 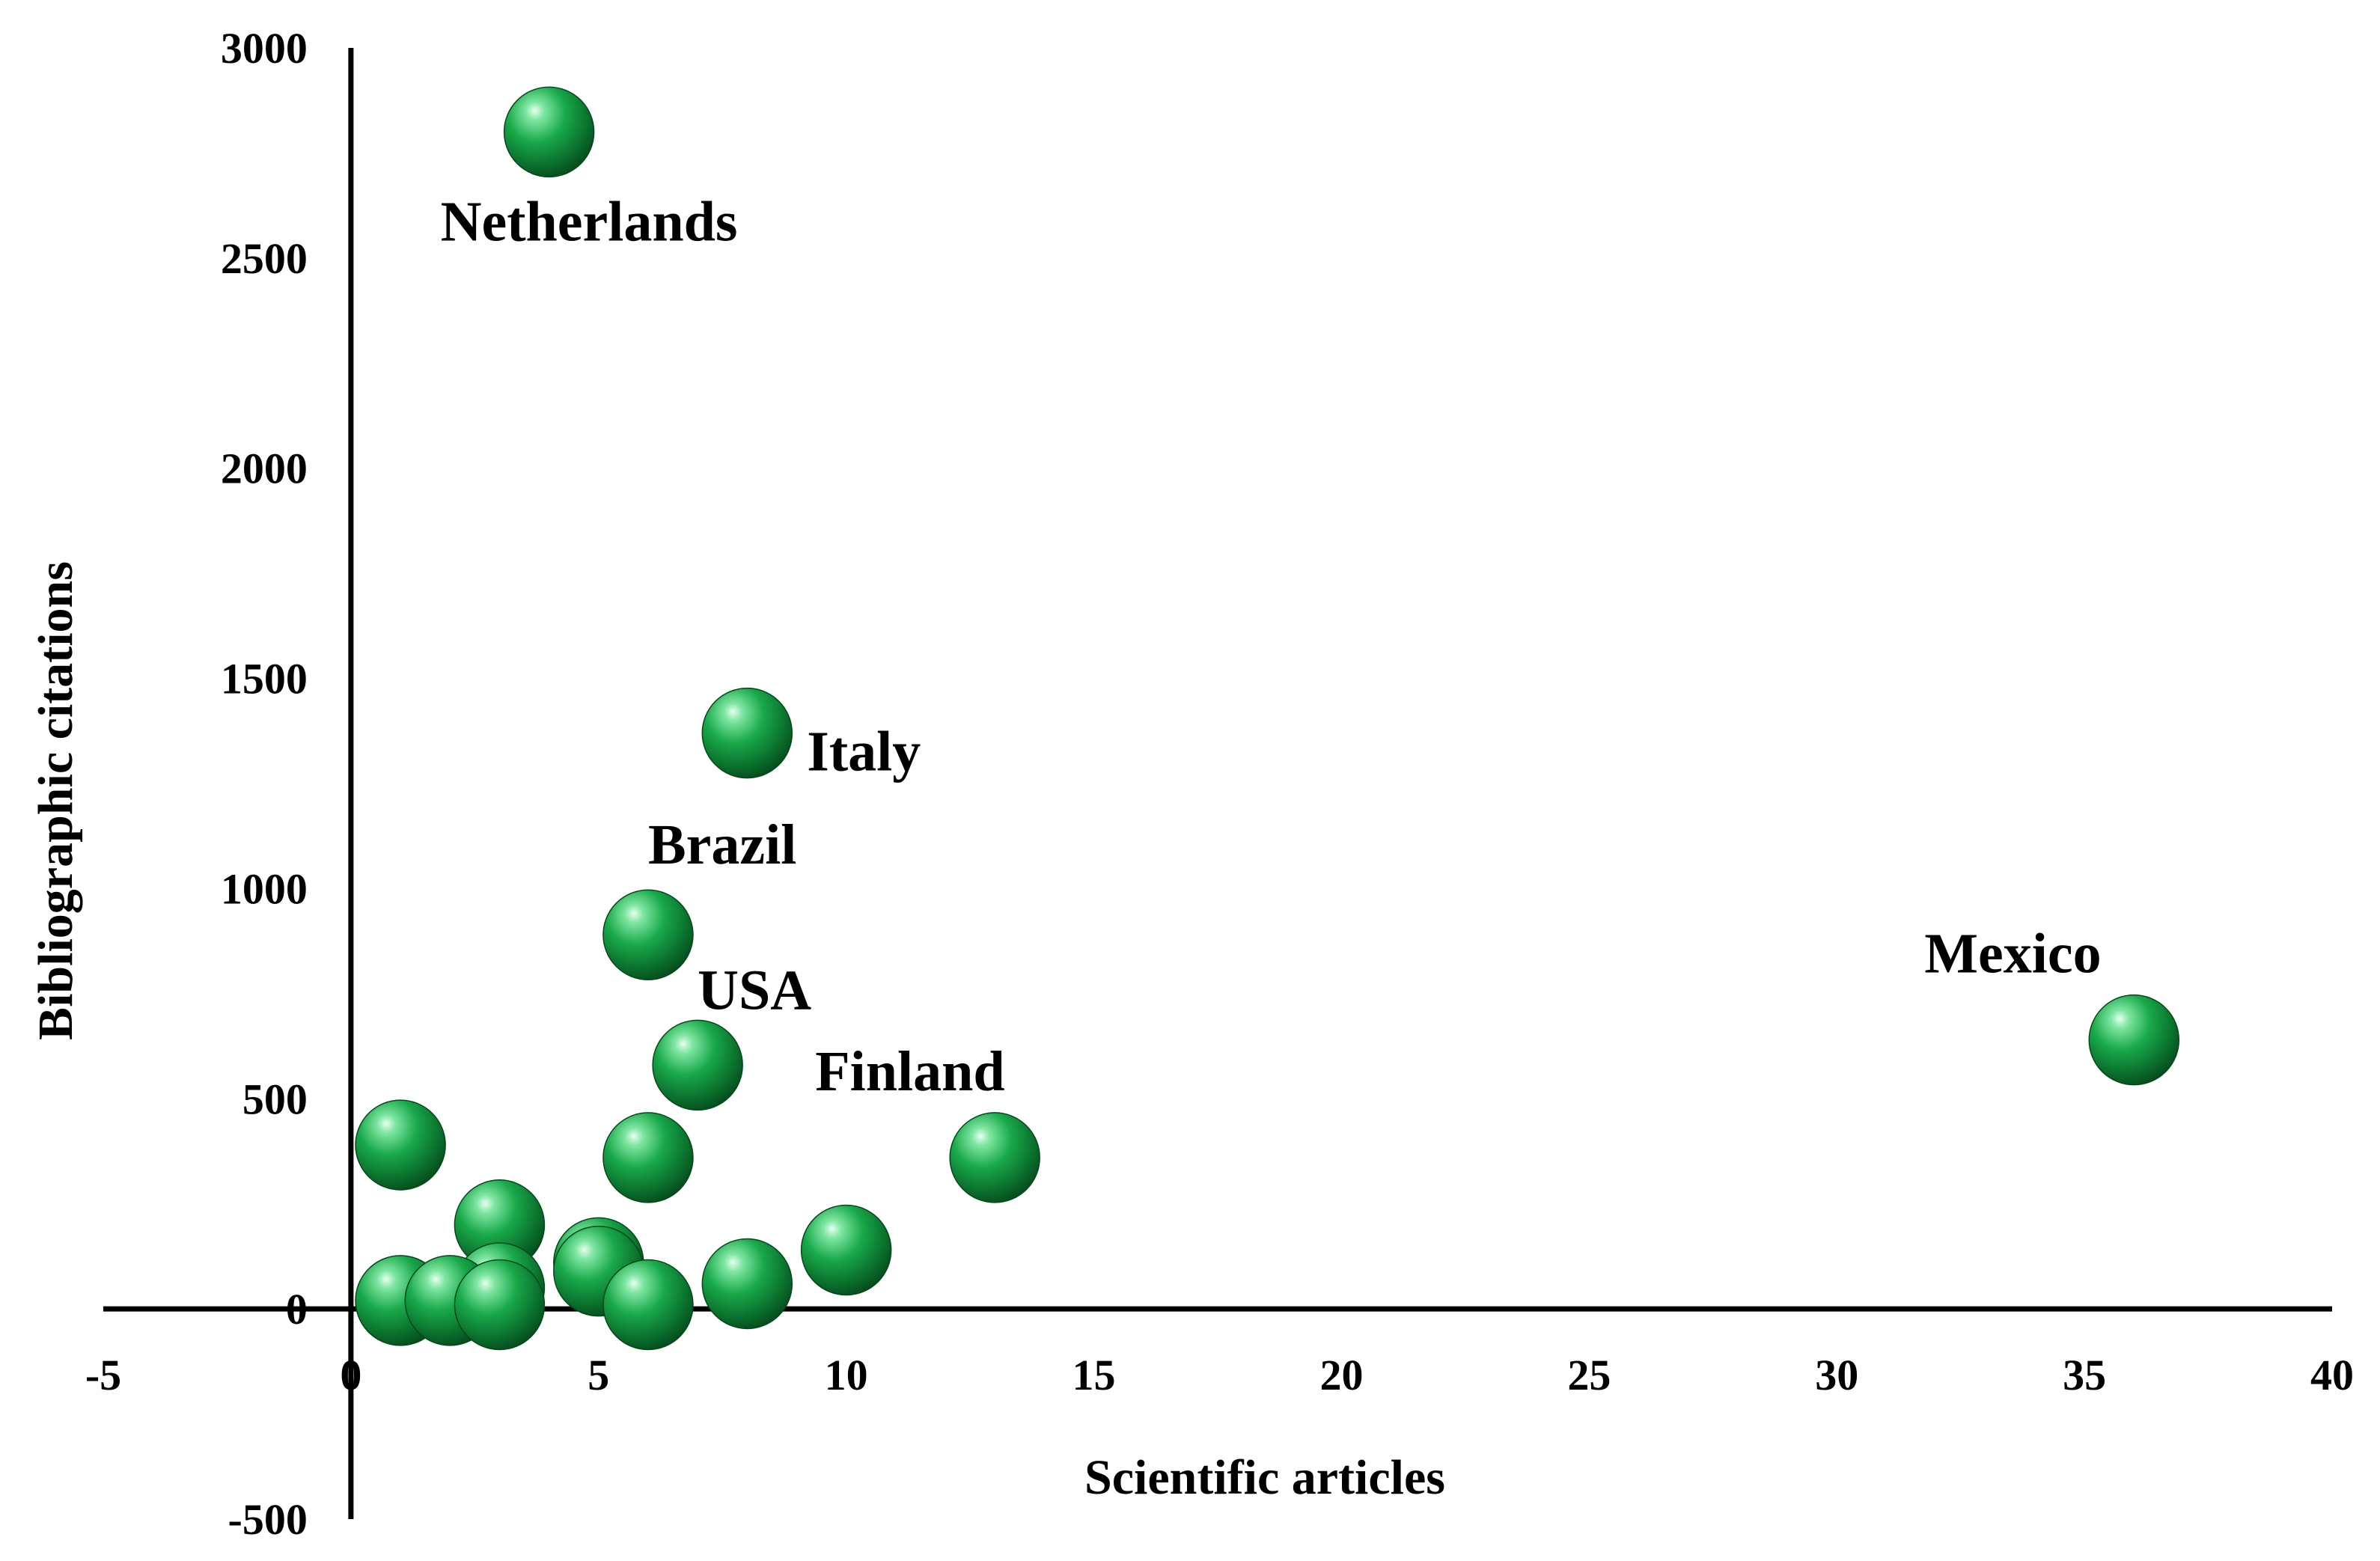 I want to click on x-tick-label: 25, so click(x=1589, y=1375).